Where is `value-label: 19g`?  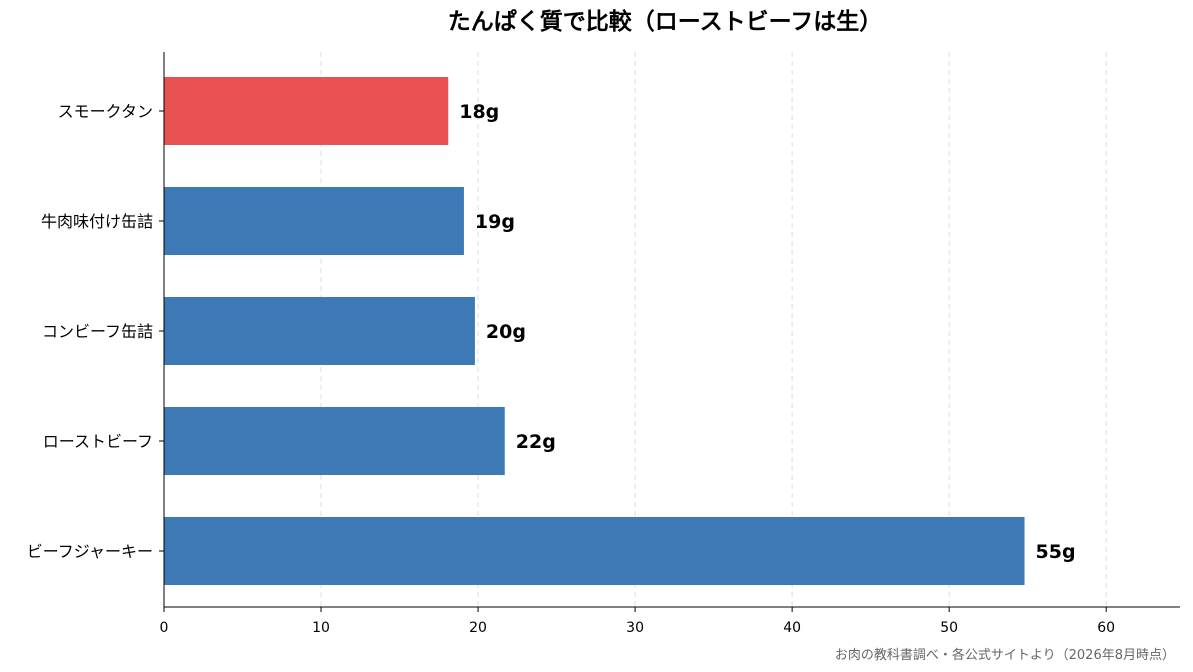
value-label: 19g is located at coordinates (495, 222).